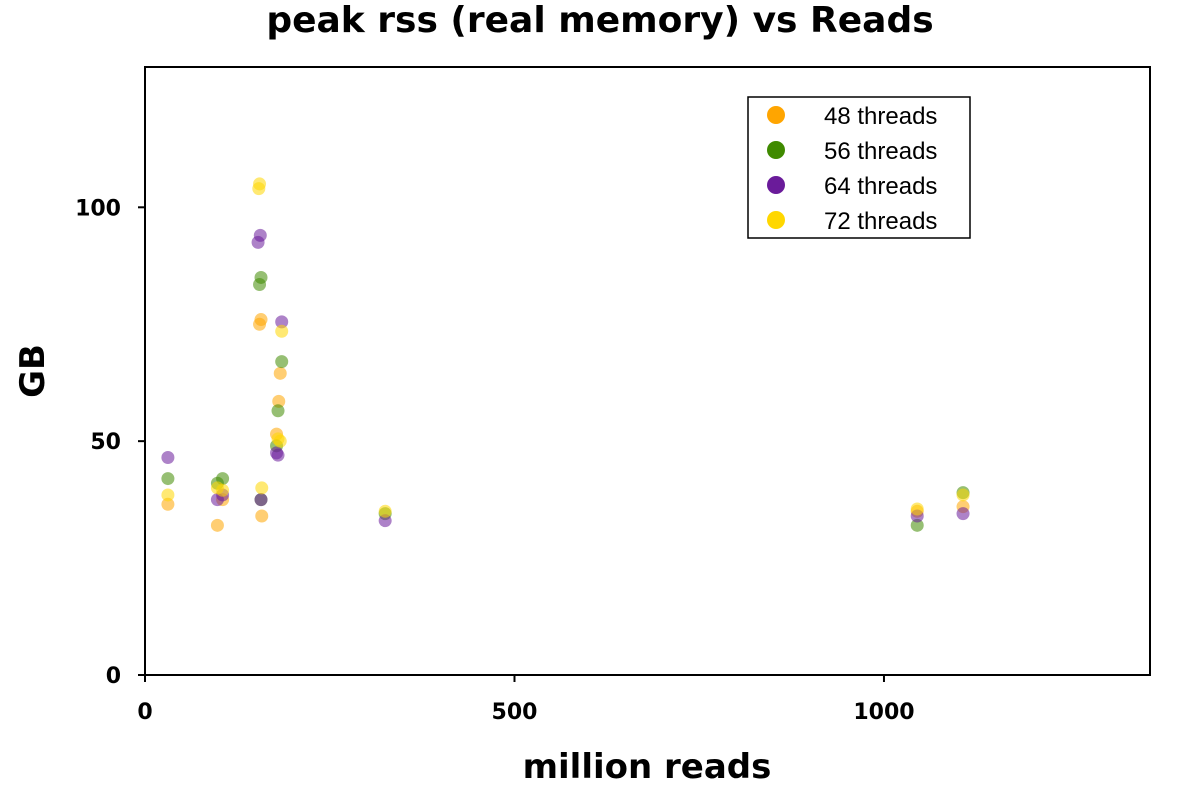  Describe the element at coordinates (105, 442) in the screenshot. I see `y-tick-label: 50` at that location.